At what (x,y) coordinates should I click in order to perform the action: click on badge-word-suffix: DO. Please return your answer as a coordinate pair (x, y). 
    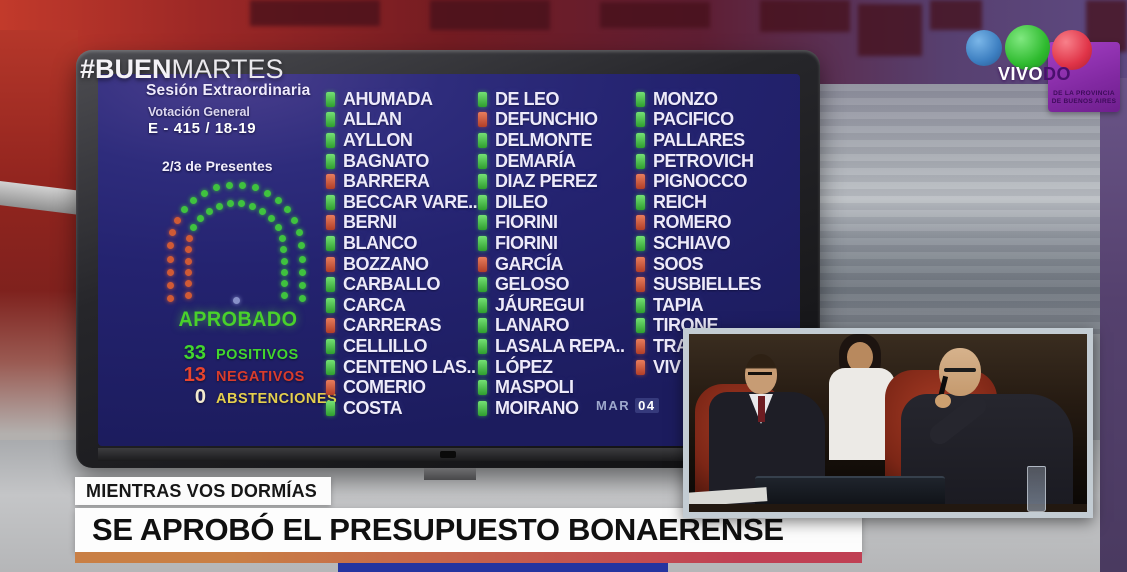
    Looking at the image, I should click on (1057, 74).